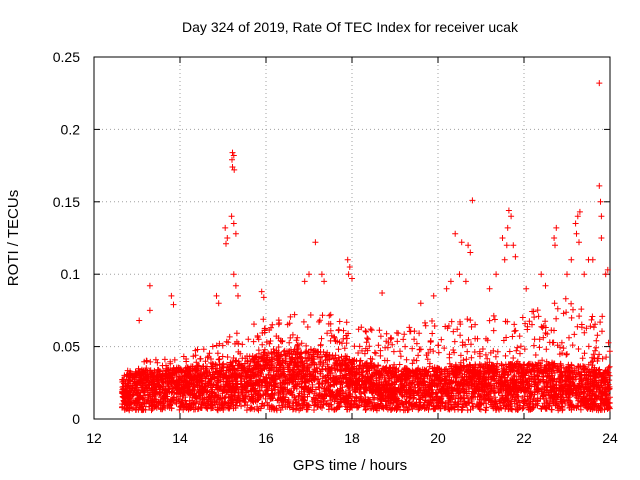  What do you see at coordinates (66, 347) in the screenshot?
I see `y-tick-label: 0.05` at bounding box center [66, 347].